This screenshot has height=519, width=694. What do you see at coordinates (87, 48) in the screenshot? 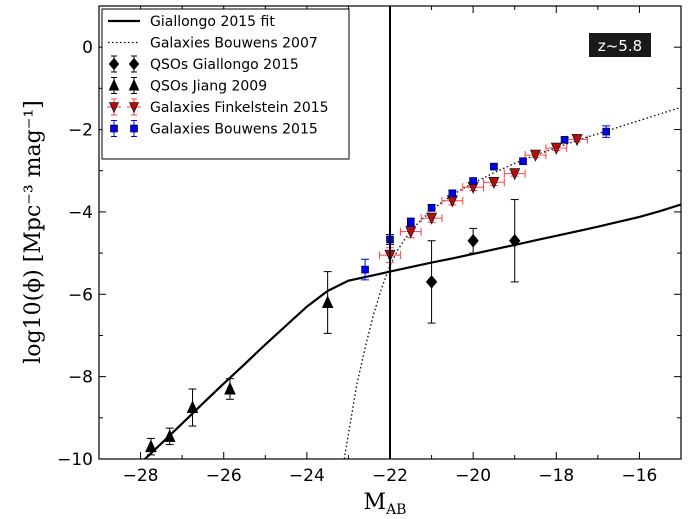
I see `y-tick-label: 0` at bounding box center [87, 48].